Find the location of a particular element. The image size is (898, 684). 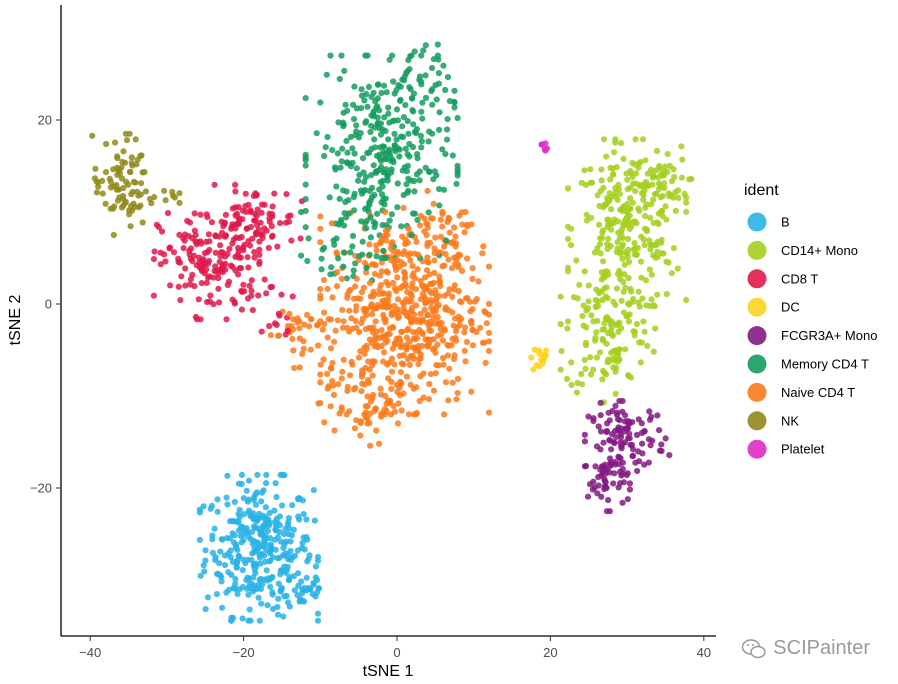

legend-item: Naive CD4 T is located at coordinates (801, 392).